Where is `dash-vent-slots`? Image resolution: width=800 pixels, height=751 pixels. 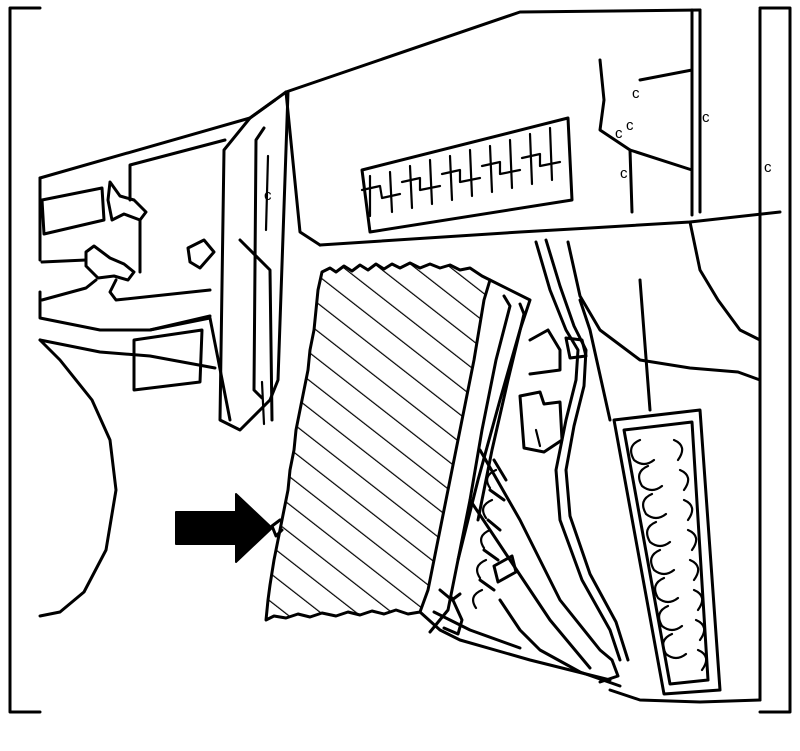
dash-vent-slots is located at coordinates (467, 175).